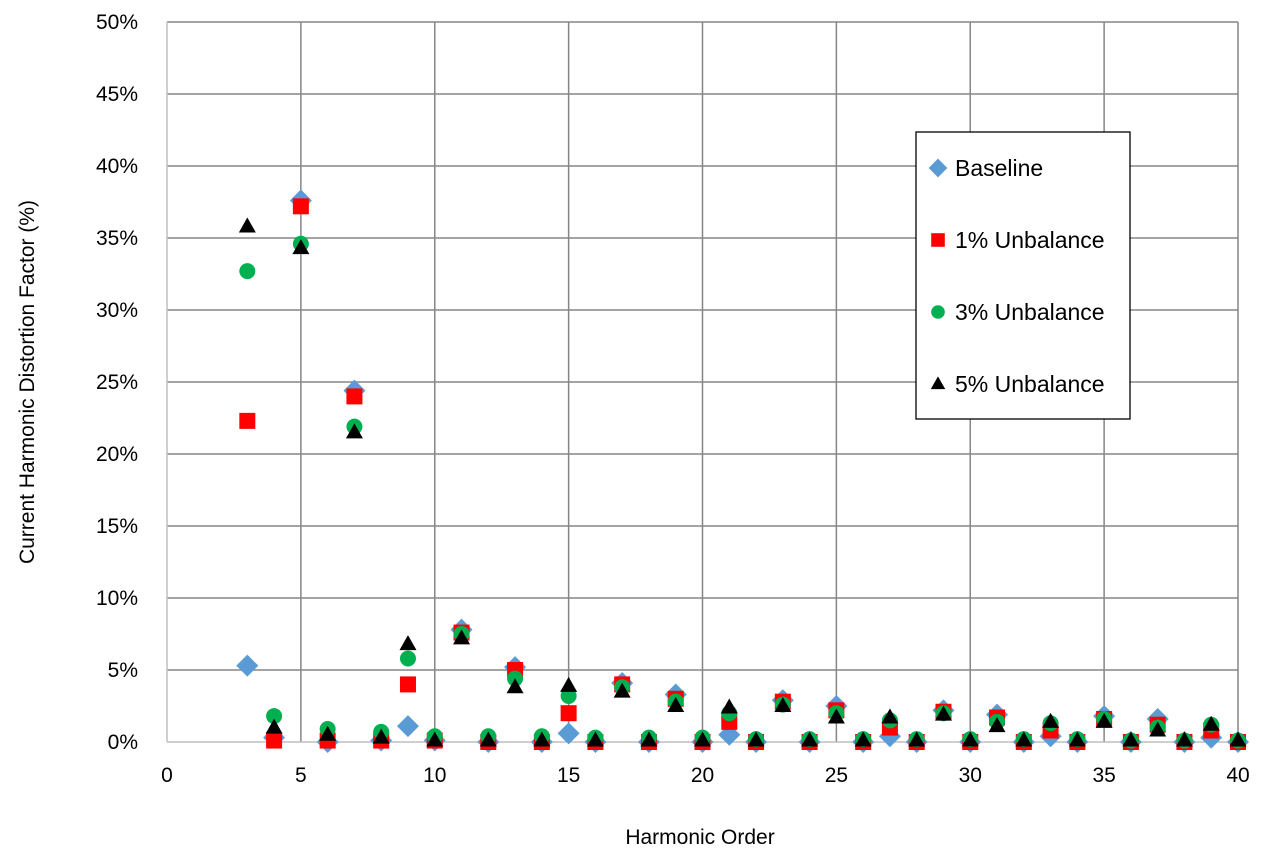 Image resolution: width=1275 pixels, height=859 pixels. Describe the element at coordinates (999, 168) in the screenshot. I see `legend-entry-label: Baseline` at that location.